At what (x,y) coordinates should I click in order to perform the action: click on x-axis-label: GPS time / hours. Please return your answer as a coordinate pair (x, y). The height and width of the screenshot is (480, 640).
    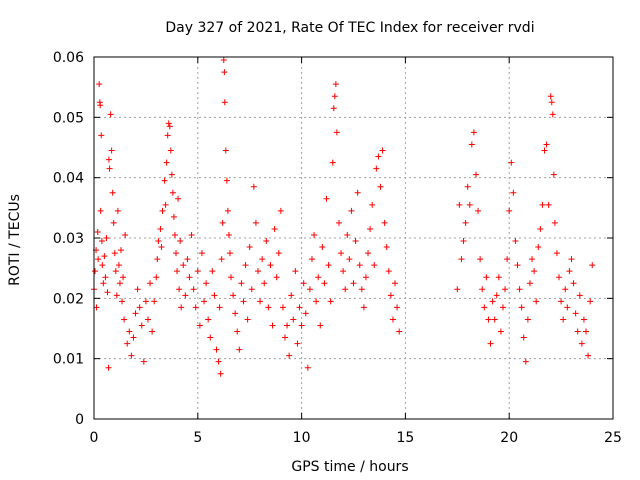
    Looking at the image, I should click on (349, 467).